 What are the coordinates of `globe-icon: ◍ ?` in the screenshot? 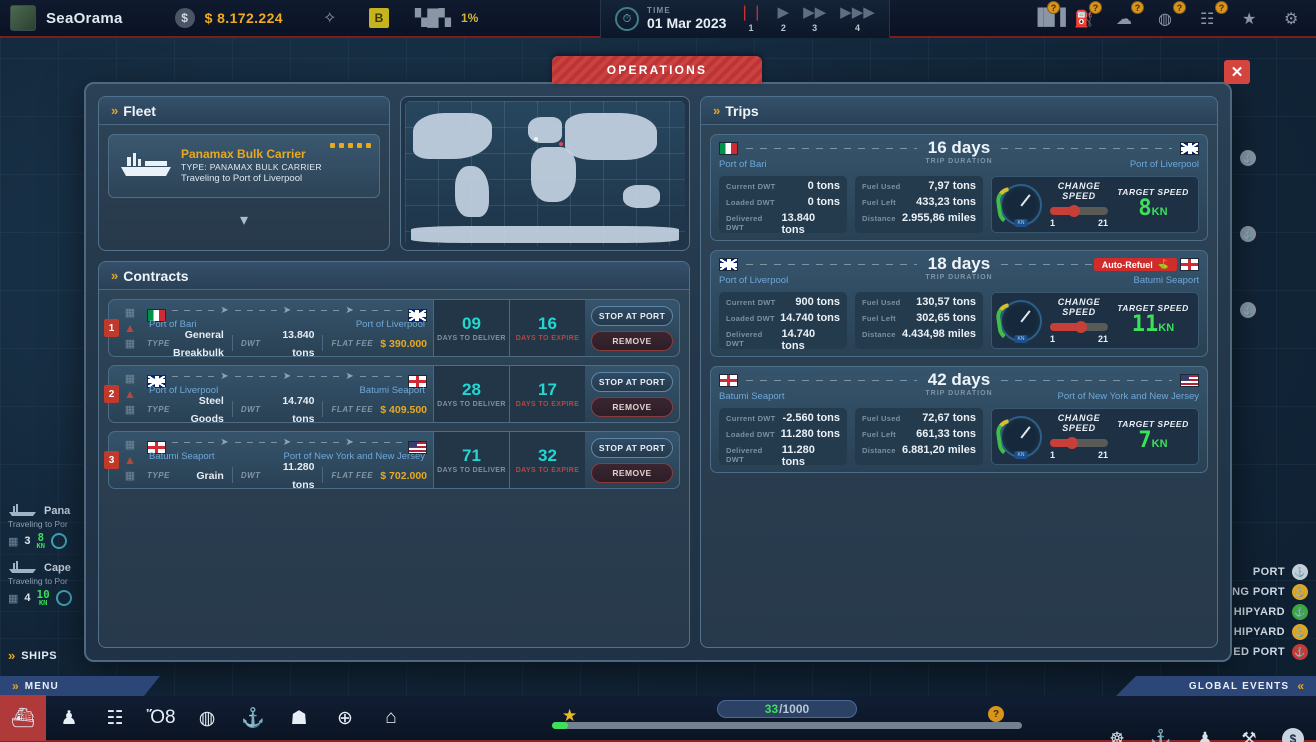 It's located at (1172, 15).